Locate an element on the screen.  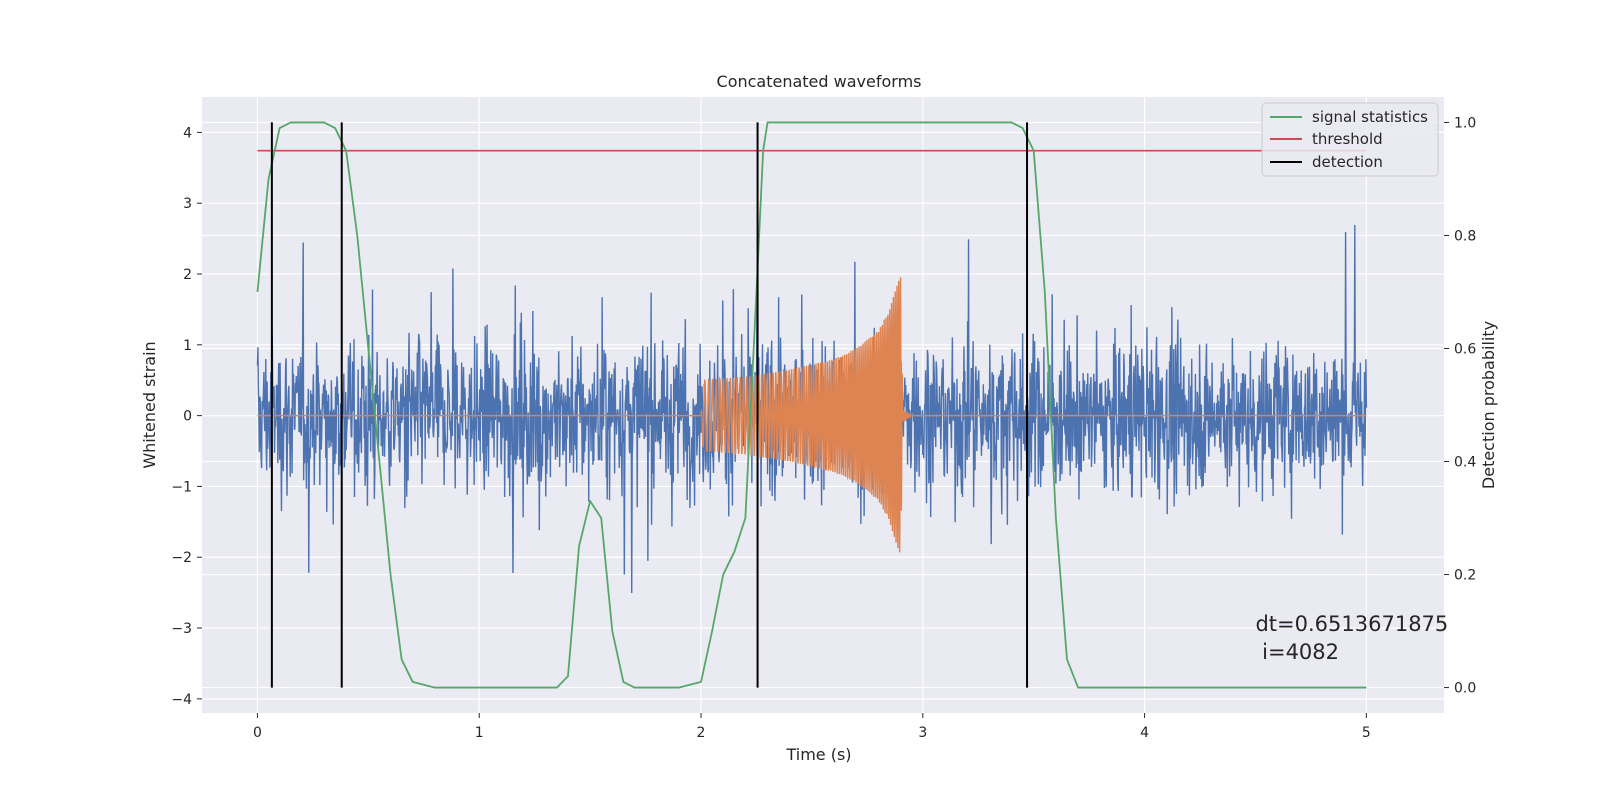
left-tick-label: 4 is located at coordinates (187, 133).